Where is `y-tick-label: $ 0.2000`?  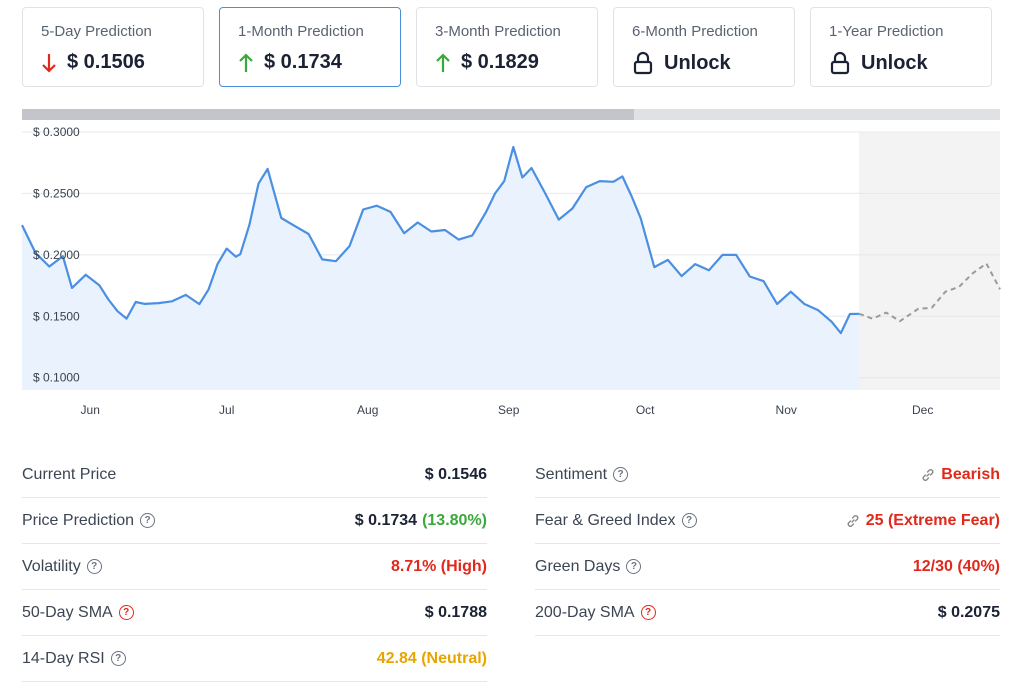 y-tick-label: $ 0.2000 is located at coordinates (56, 255).